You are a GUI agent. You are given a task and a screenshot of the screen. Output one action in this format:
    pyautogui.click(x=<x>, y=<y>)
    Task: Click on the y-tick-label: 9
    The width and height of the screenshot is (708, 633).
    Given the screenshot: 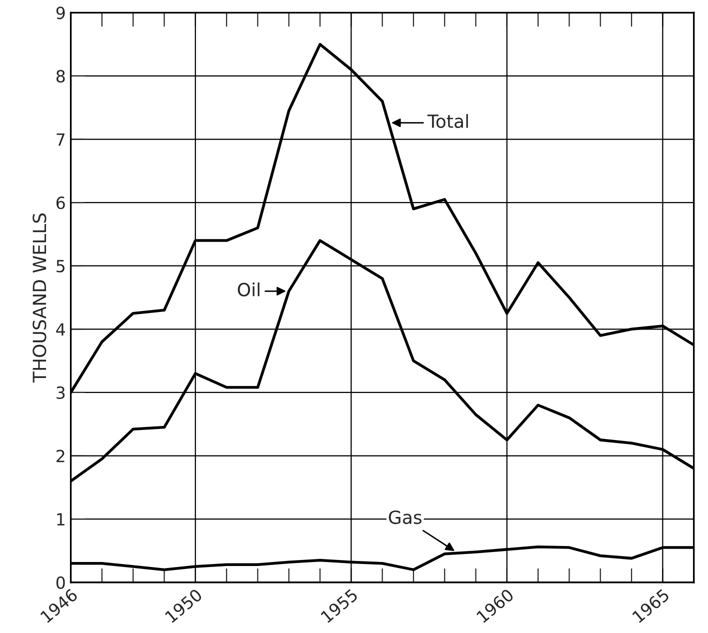 What is the action you would take?
    pyautogui.click(x=60, y=13)
    